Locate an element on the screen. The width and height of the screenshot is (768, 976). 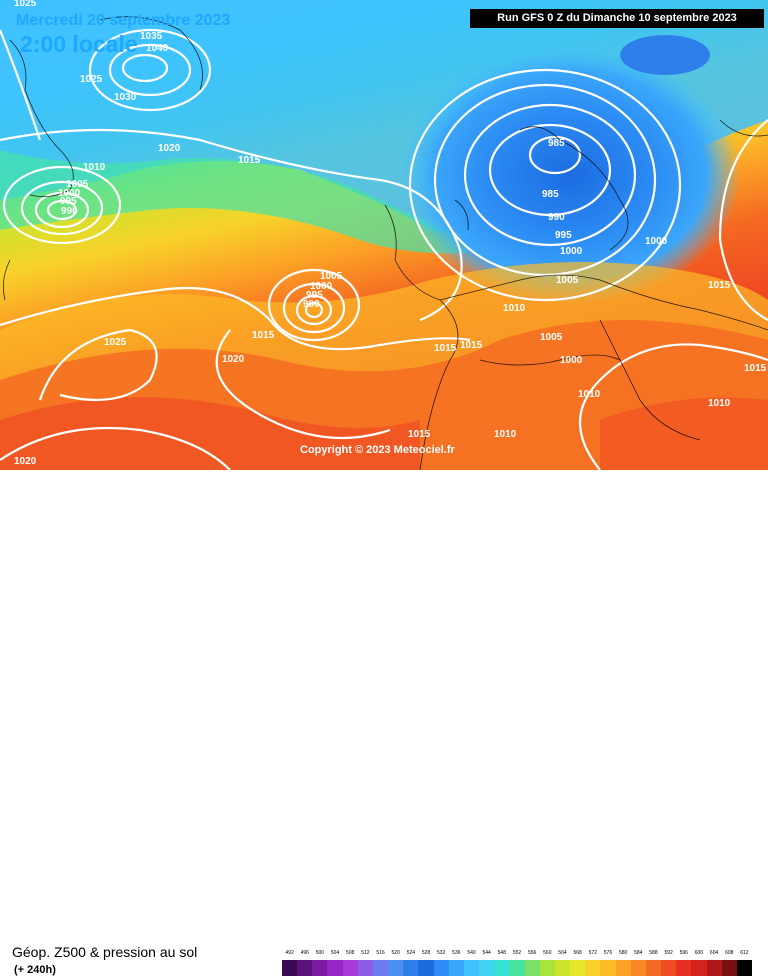
scale-tick-label: 584 is located at coordinates (638, 953).